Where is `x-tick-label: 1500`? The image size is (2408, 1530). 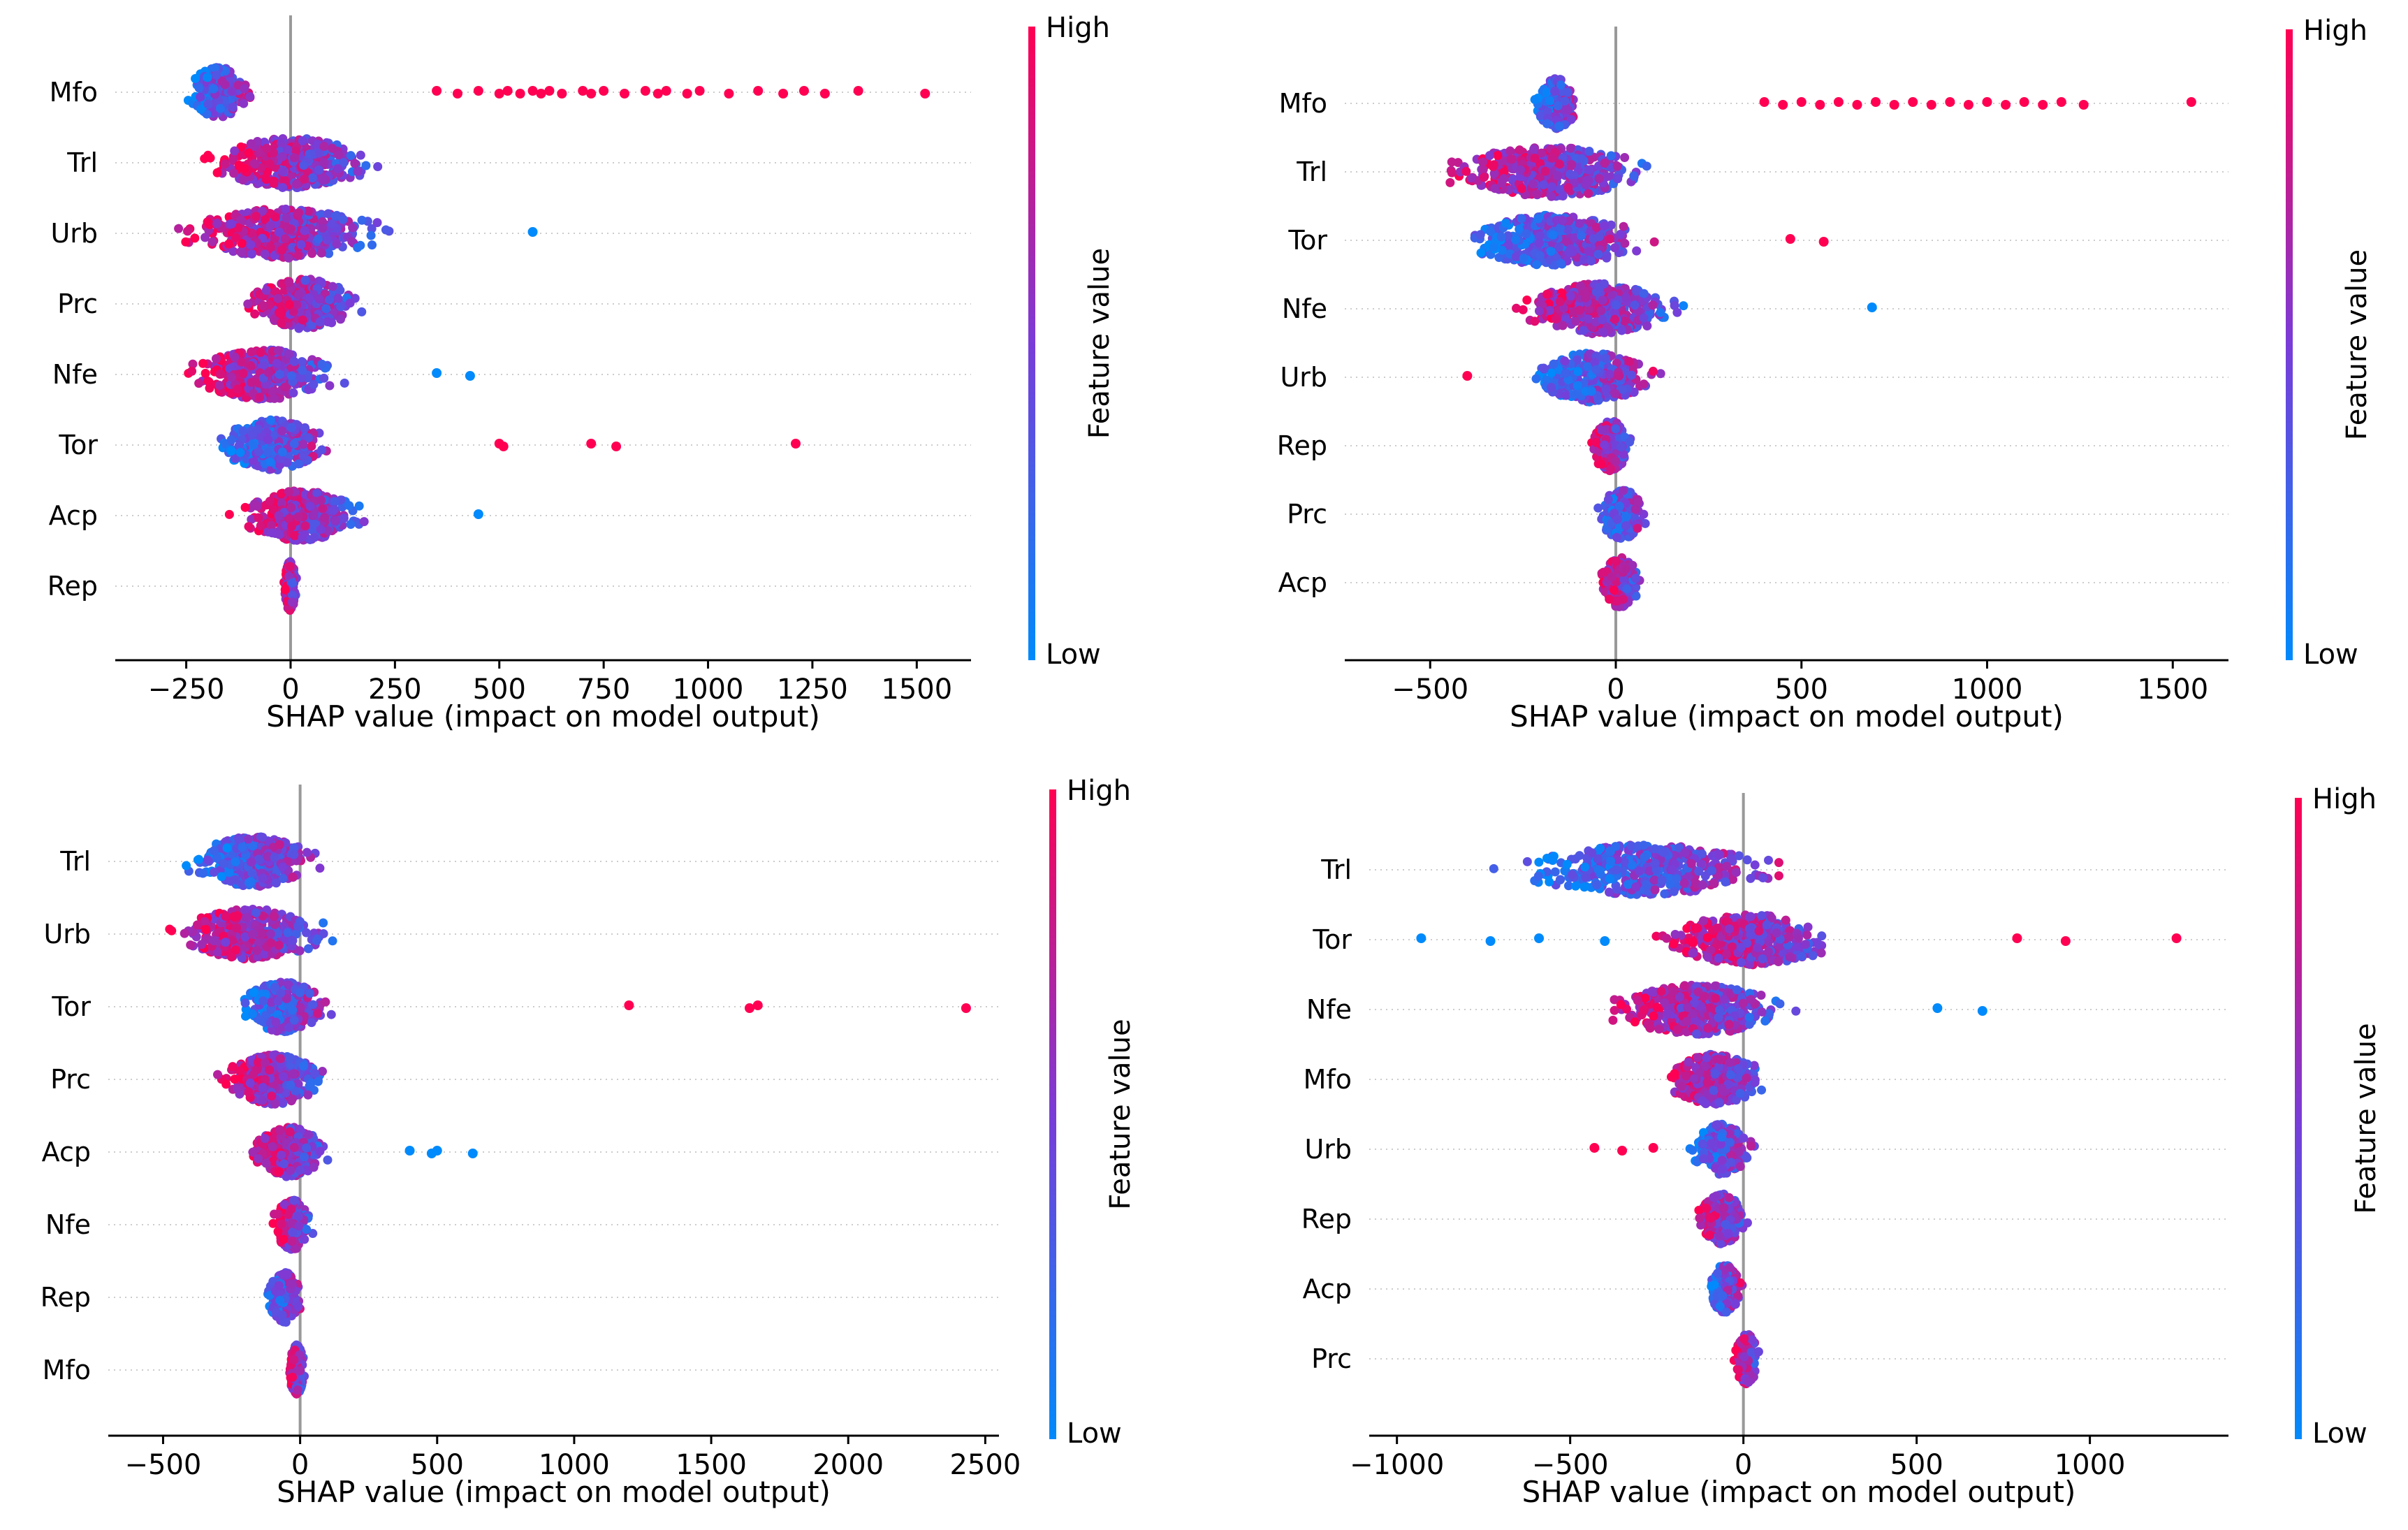 x-tick-label: 1500 is located at coordinates (2172, 690).